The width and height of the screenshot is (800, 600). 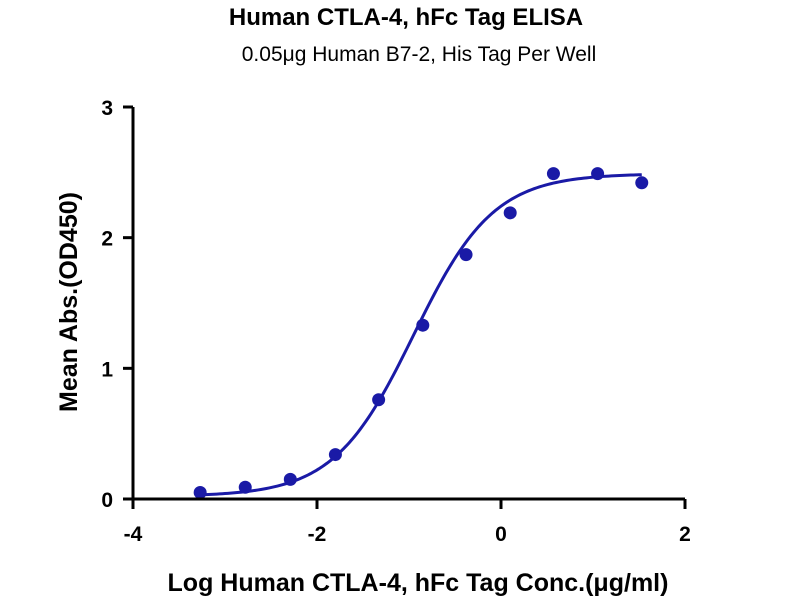 I want to click on y-tick-label: 1, so click(x=107, y=369).